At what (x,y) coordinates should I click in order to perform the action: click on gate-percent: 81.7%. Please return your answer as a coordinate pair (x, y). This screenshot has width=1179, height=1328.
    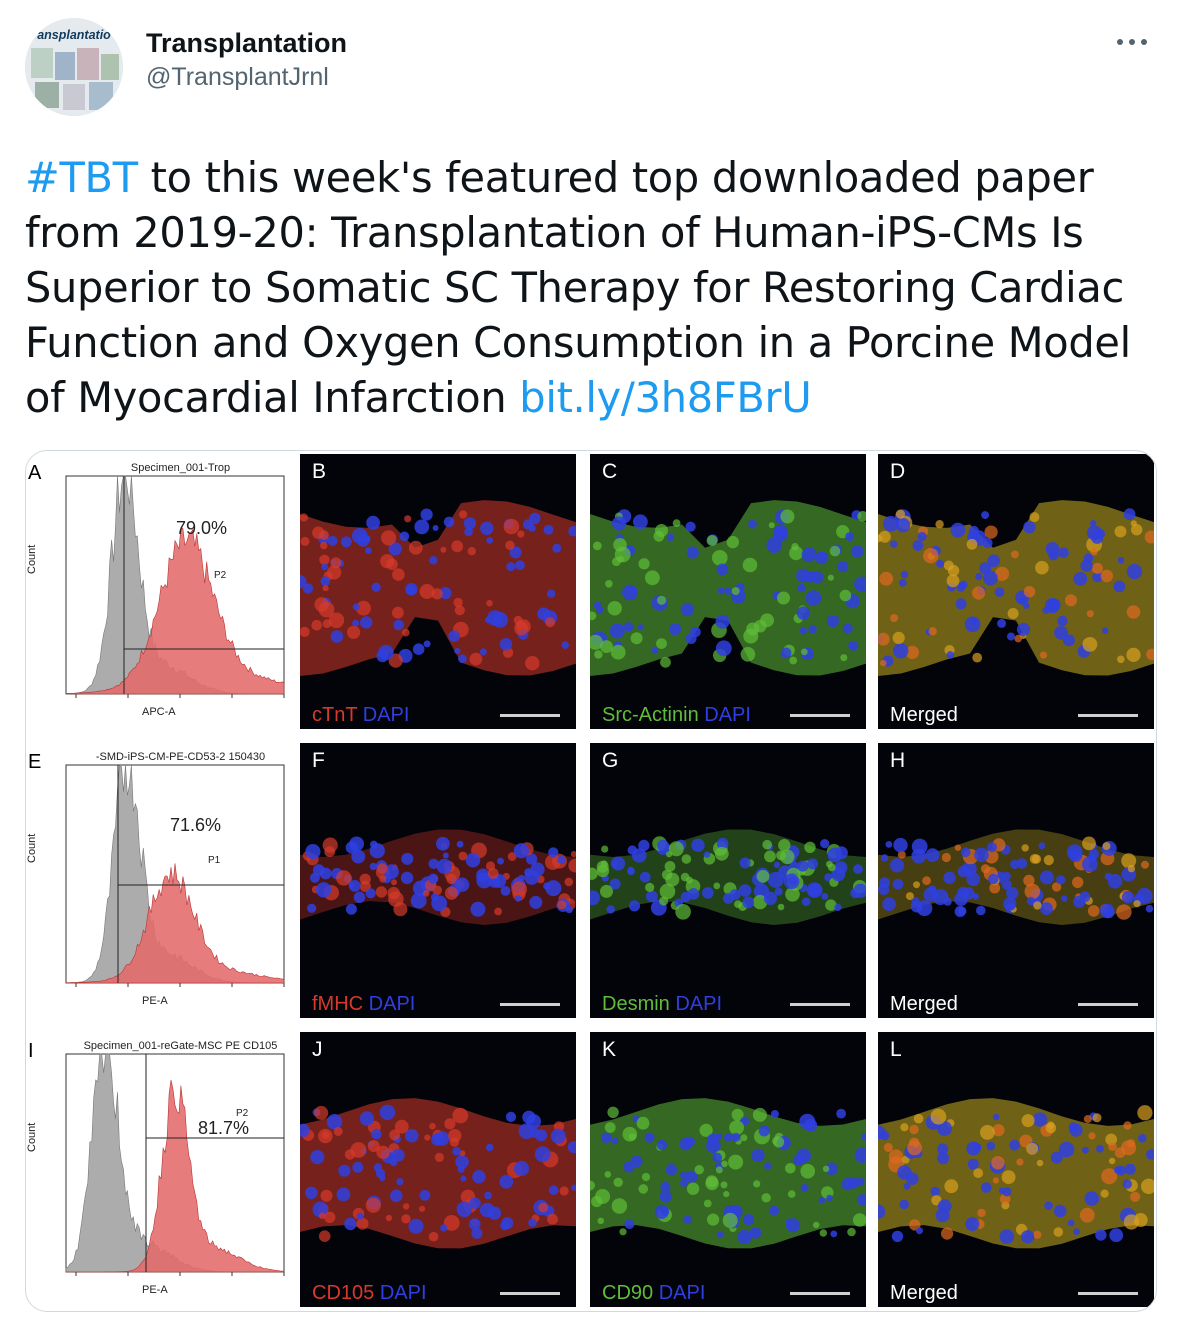
    Looking at the image, I should click on (224, 1128).